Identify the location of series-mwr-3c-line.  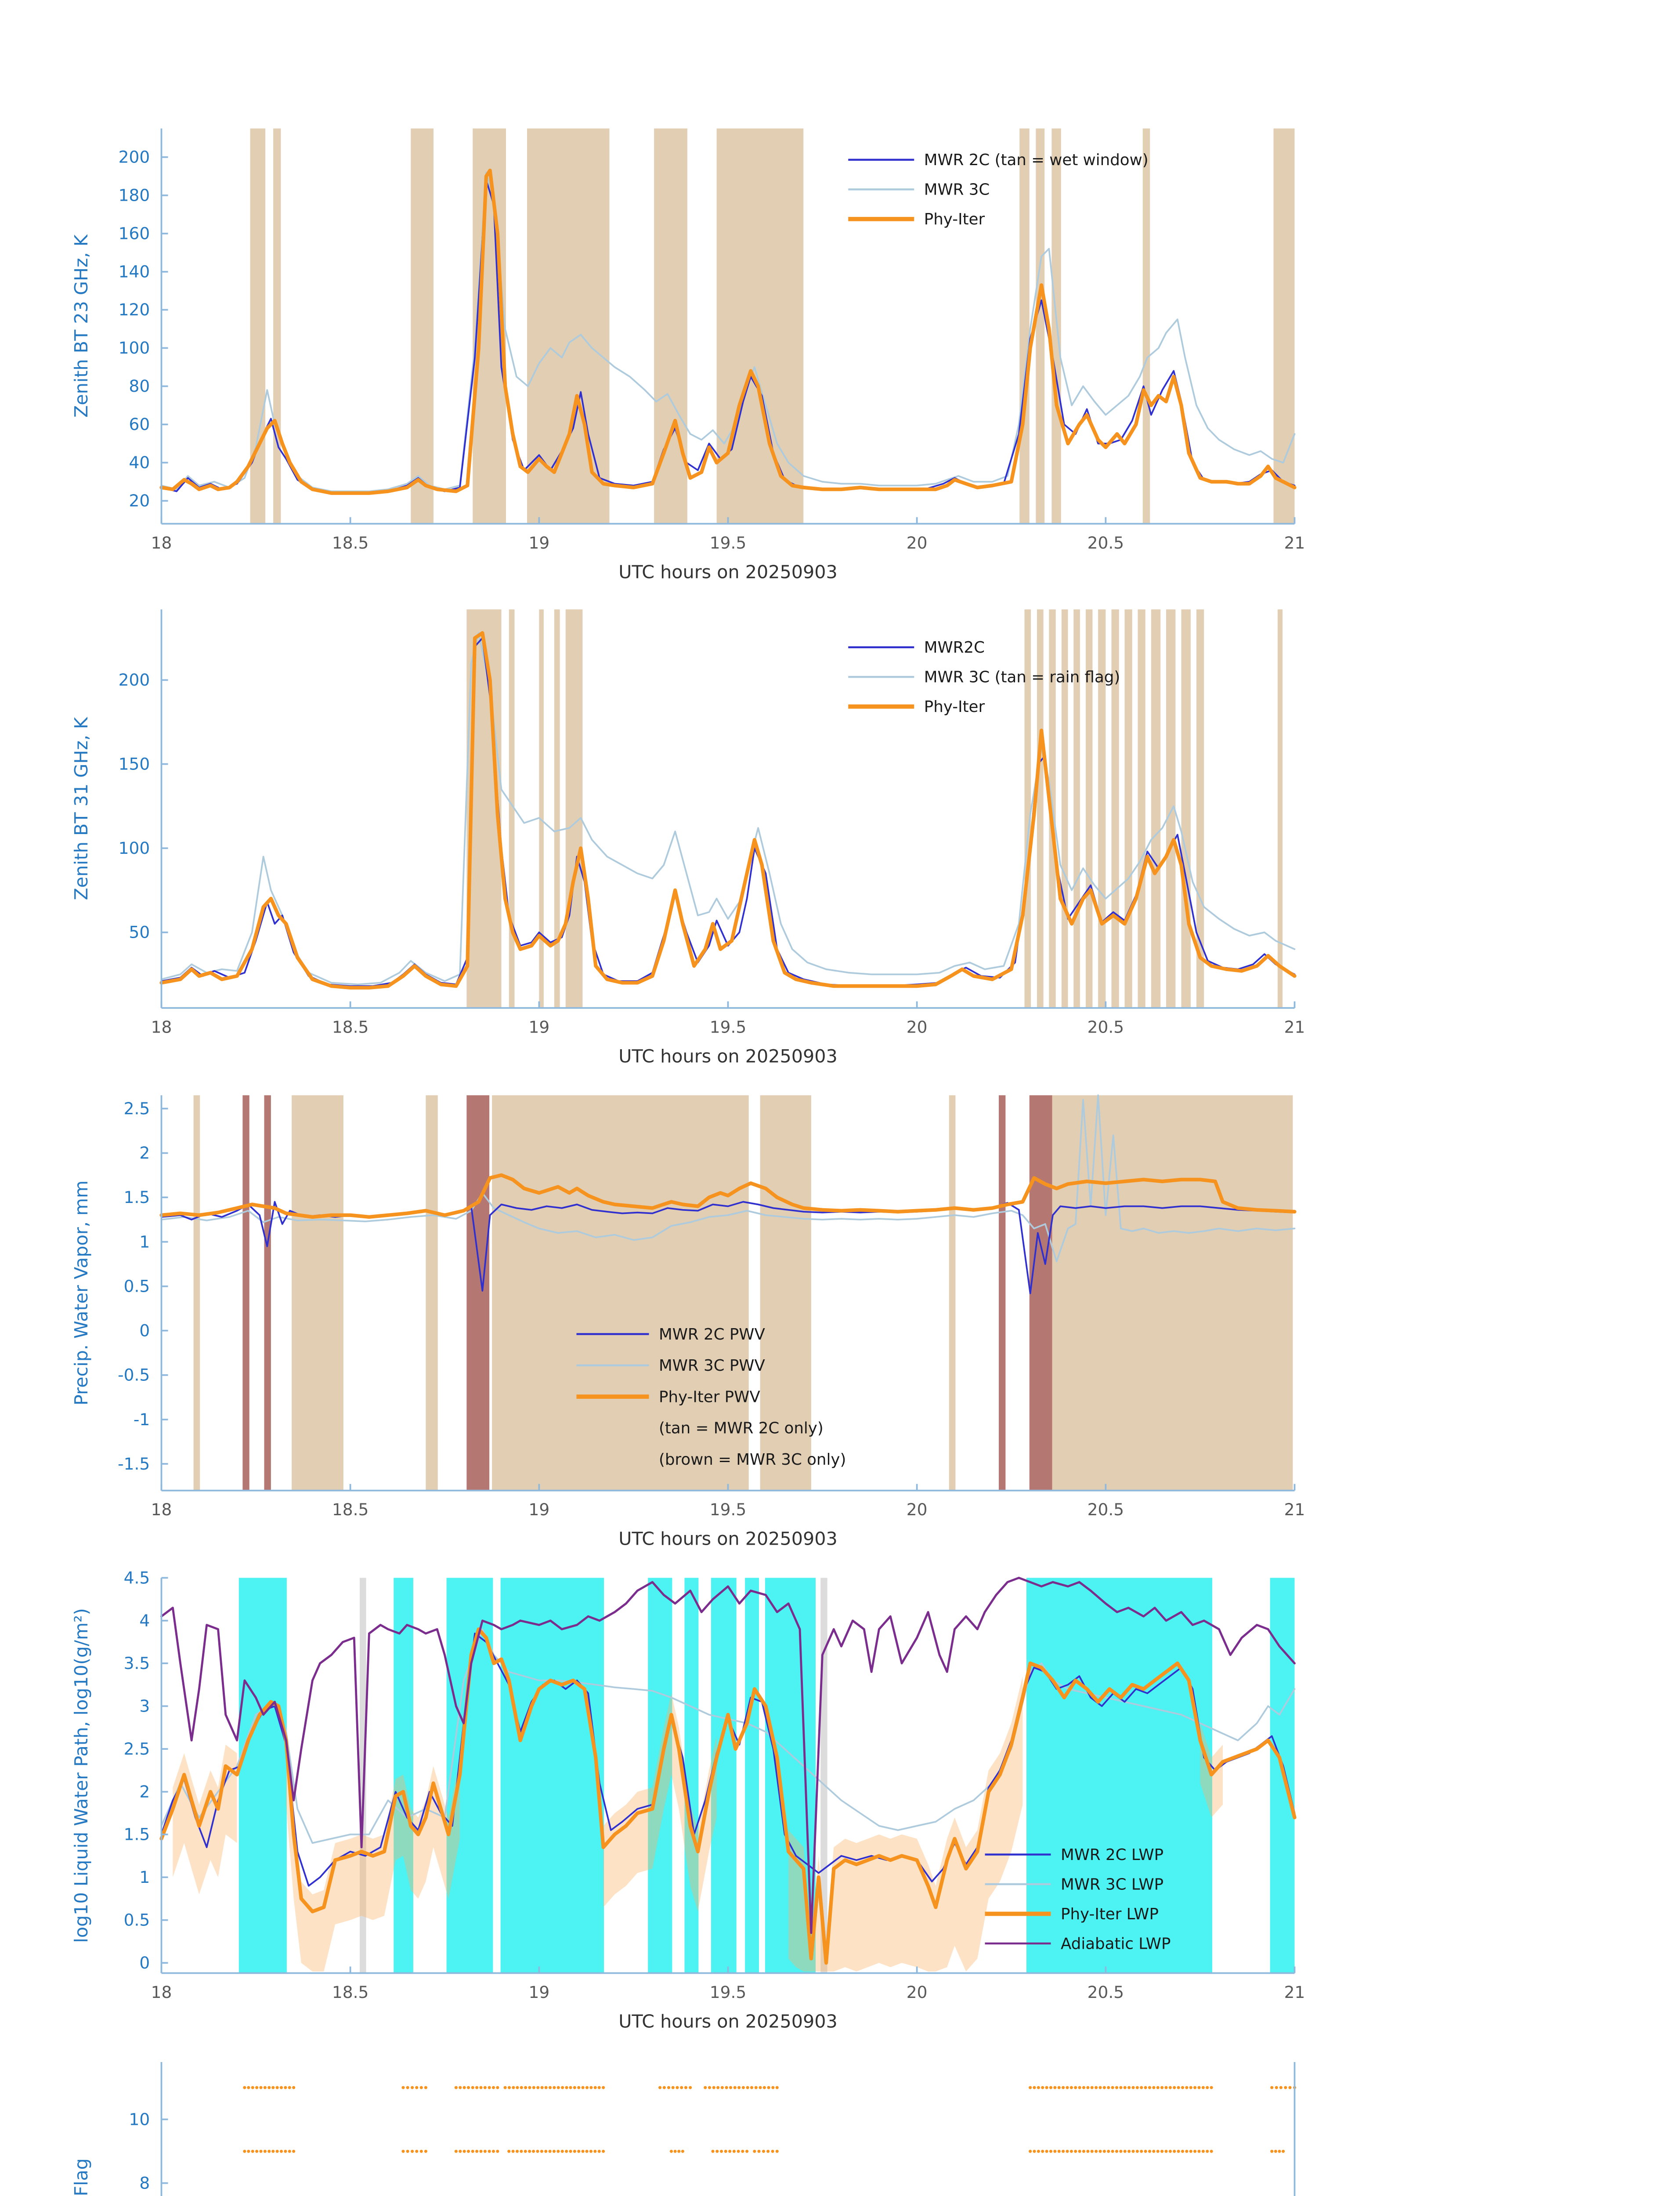
(728, 1178).